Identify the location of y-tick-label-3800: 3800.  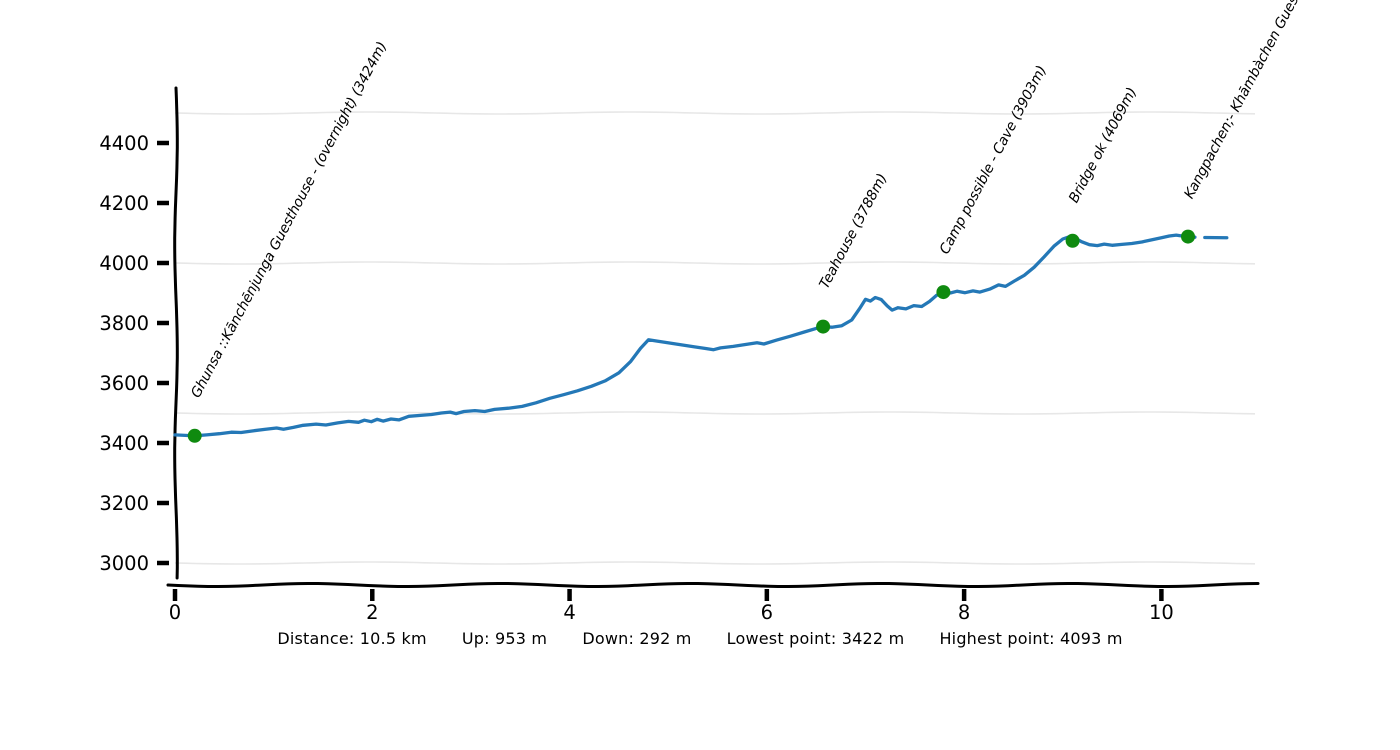
(124, 323).